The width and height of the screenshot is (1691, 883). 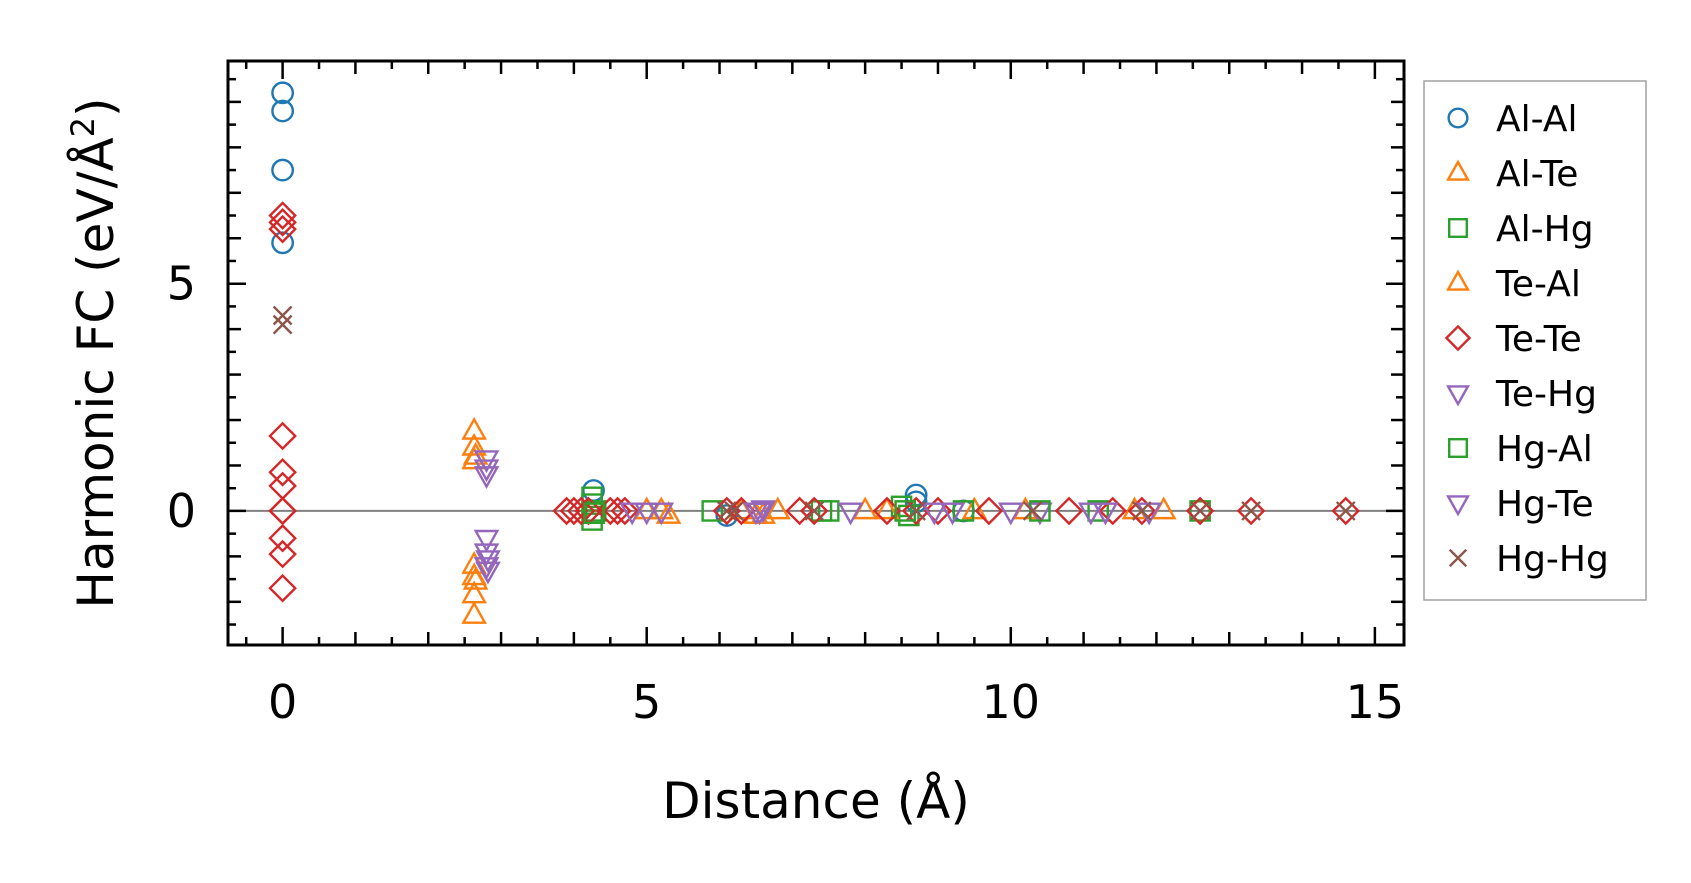 I want to click on y-tick-label: 0, so click(x=181, y=511).